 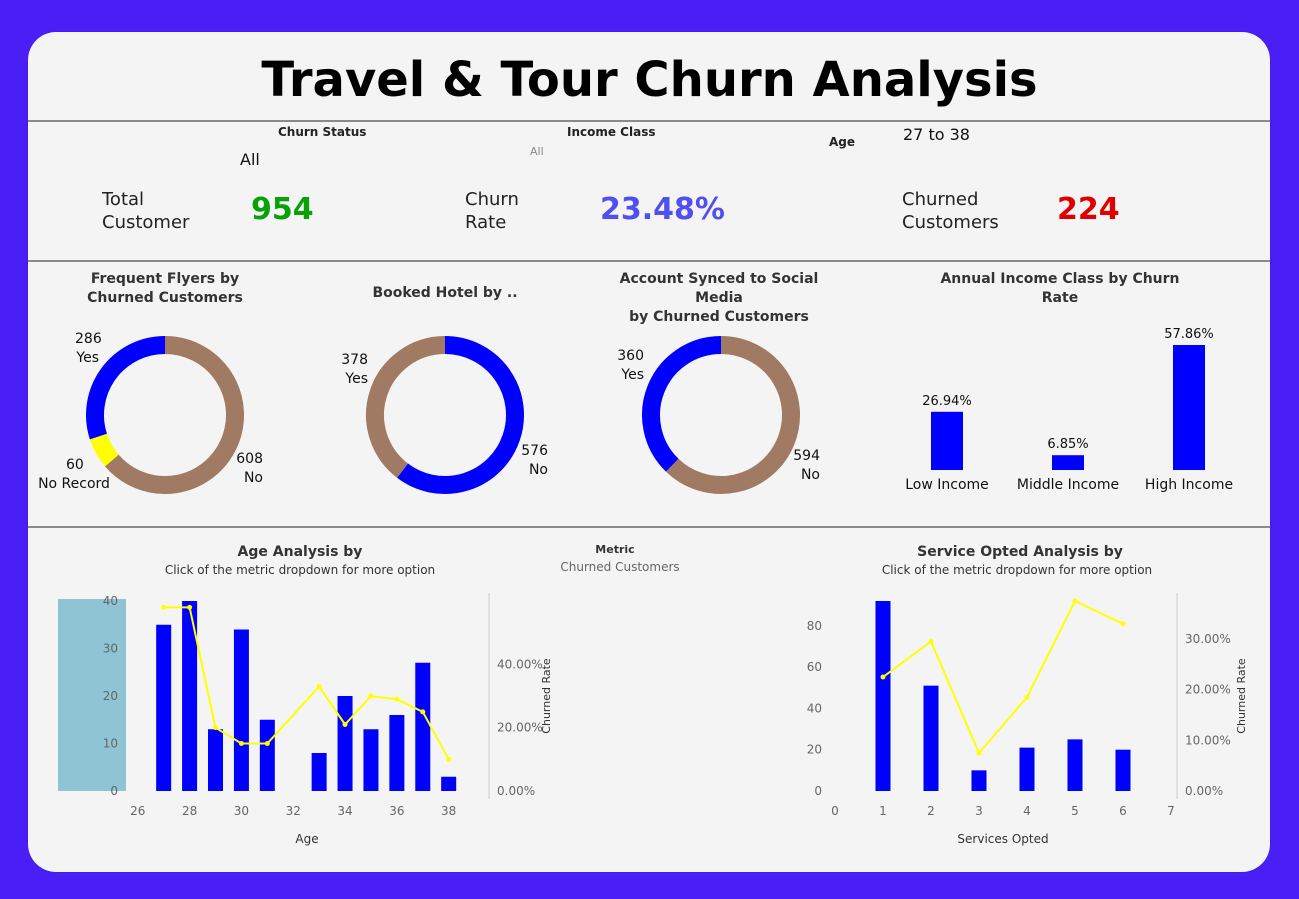 What do you see at coordinates (137, 811) in the screenshot?
I see `x-tick-label: 26` at bounding box center [137, 811].